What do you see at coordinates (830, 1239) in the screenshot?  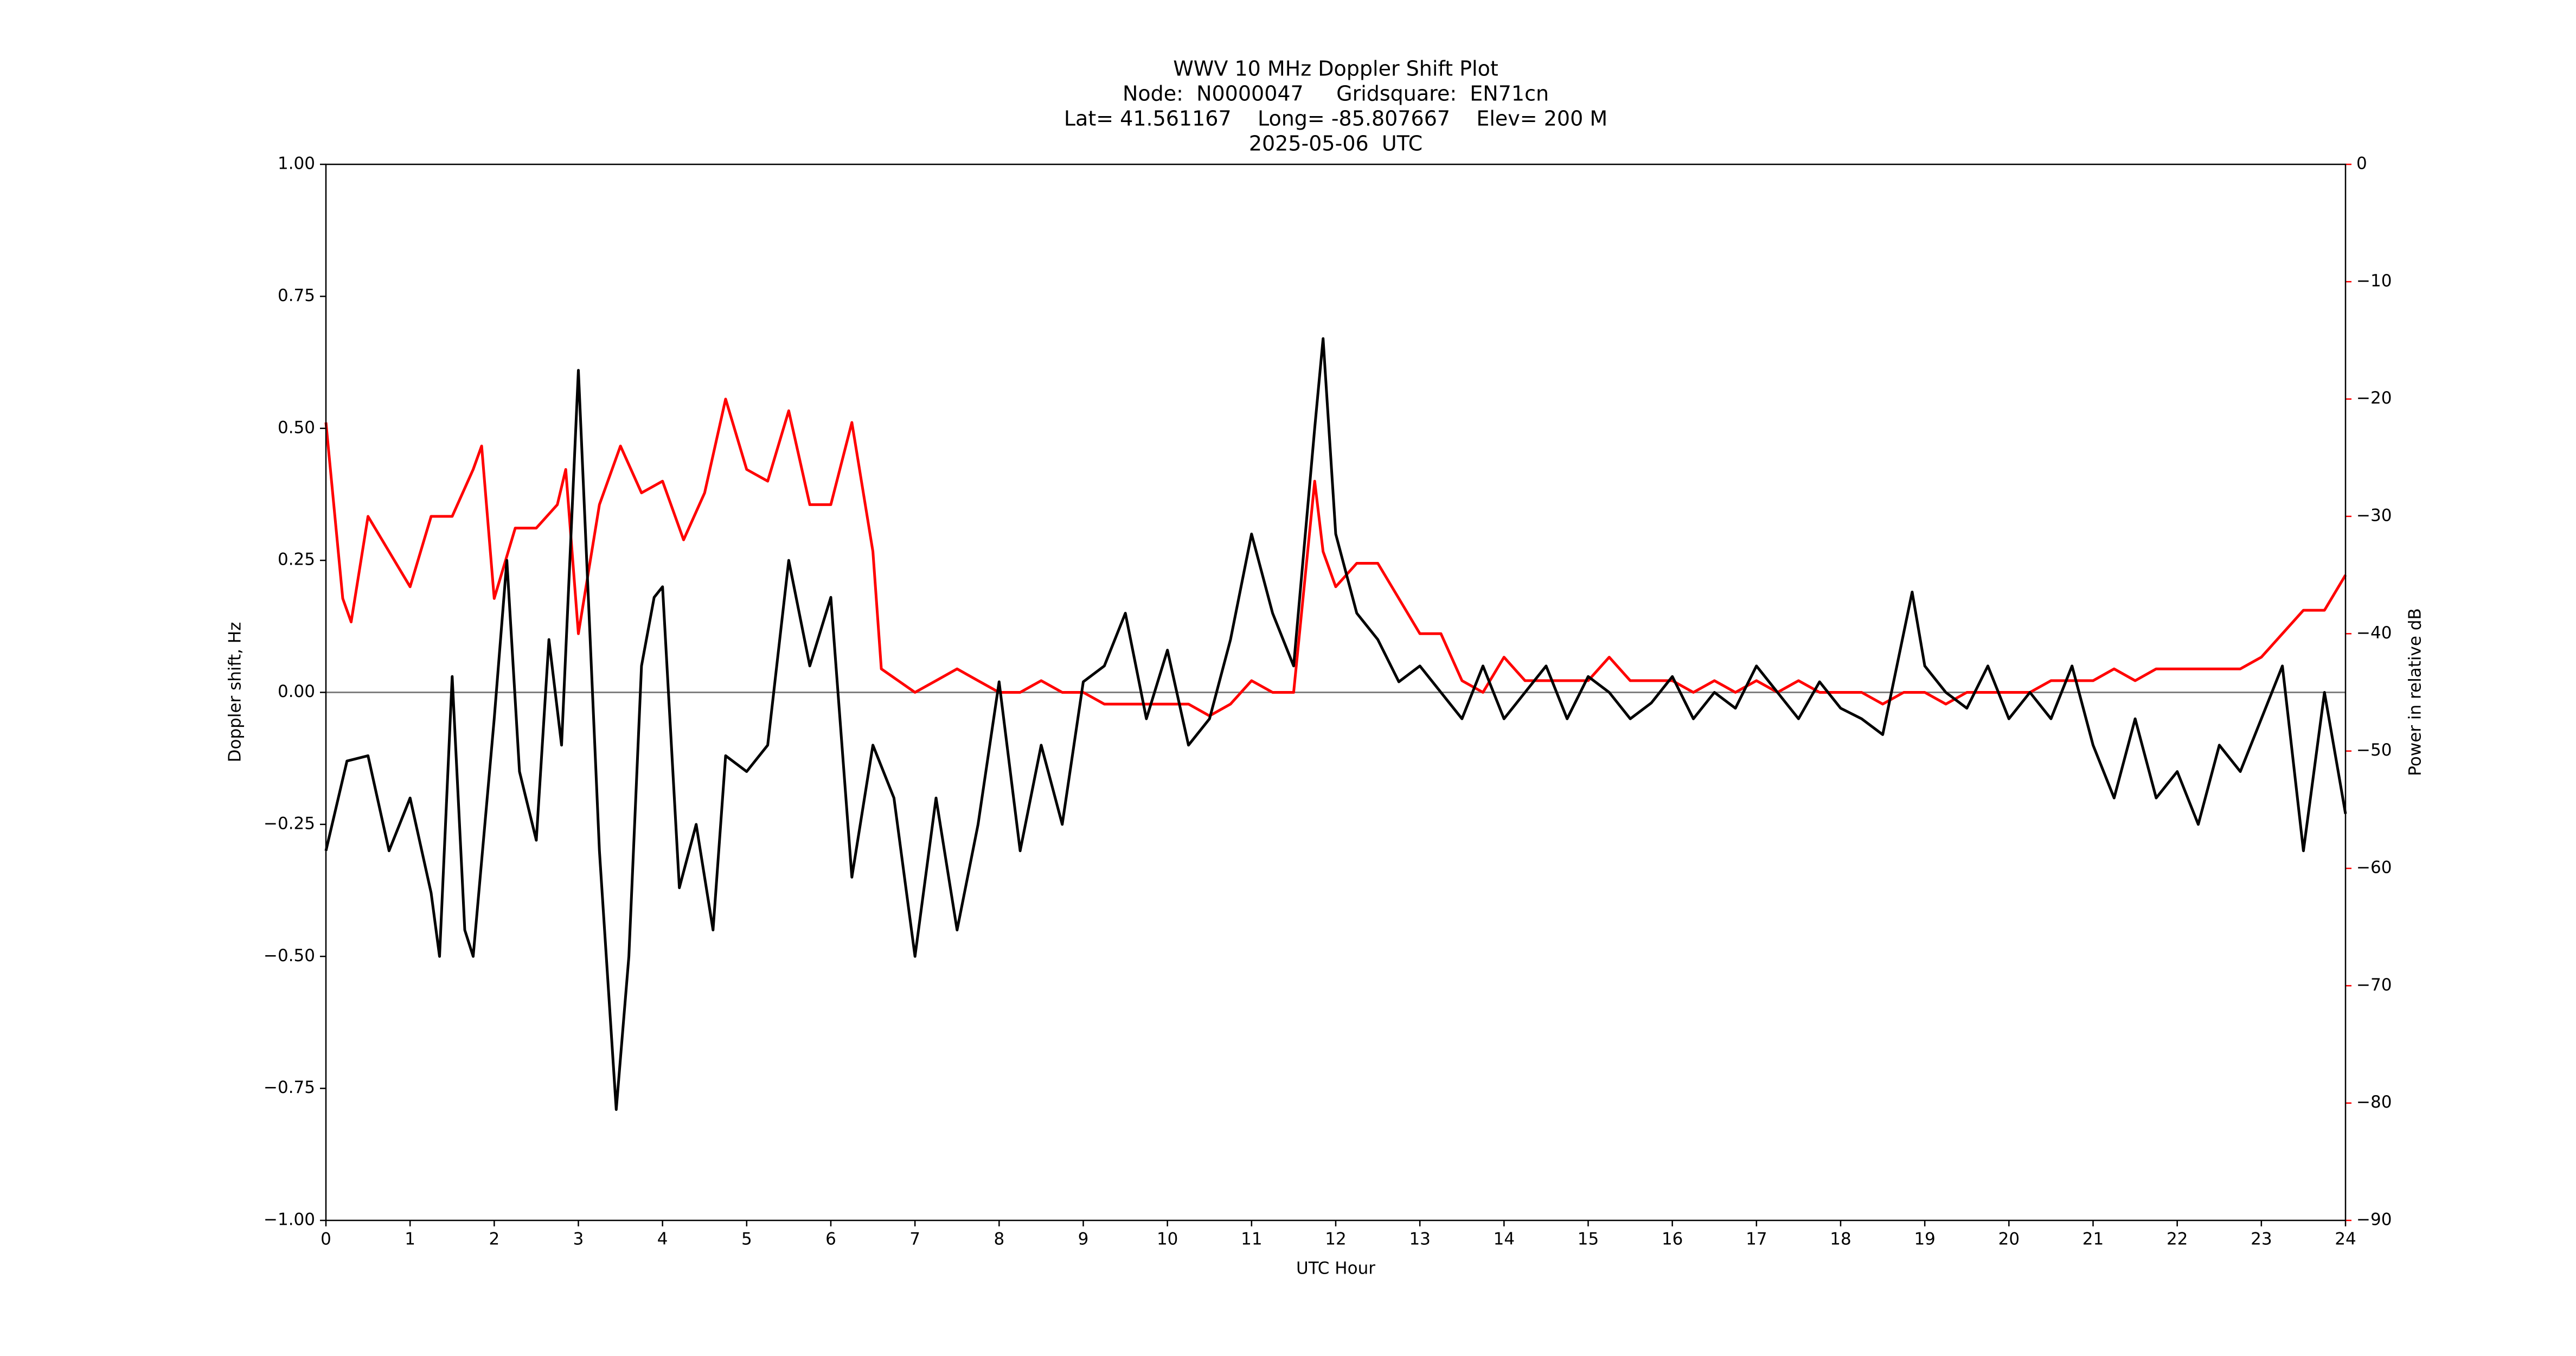 I see `x-tick-label: 6` at bounding box center [830, 1239].